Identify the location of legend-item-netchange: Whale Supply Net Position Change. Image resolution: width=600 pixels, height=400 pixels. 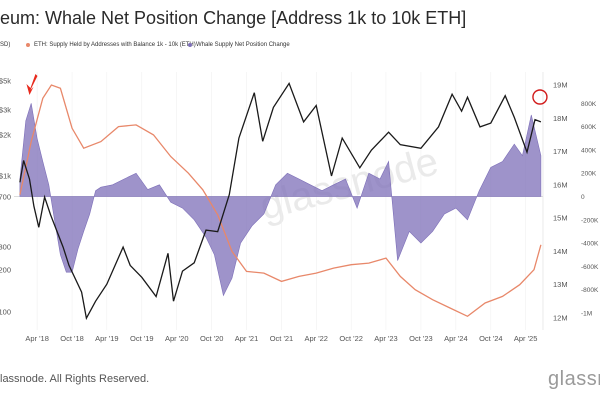
(239, 45).